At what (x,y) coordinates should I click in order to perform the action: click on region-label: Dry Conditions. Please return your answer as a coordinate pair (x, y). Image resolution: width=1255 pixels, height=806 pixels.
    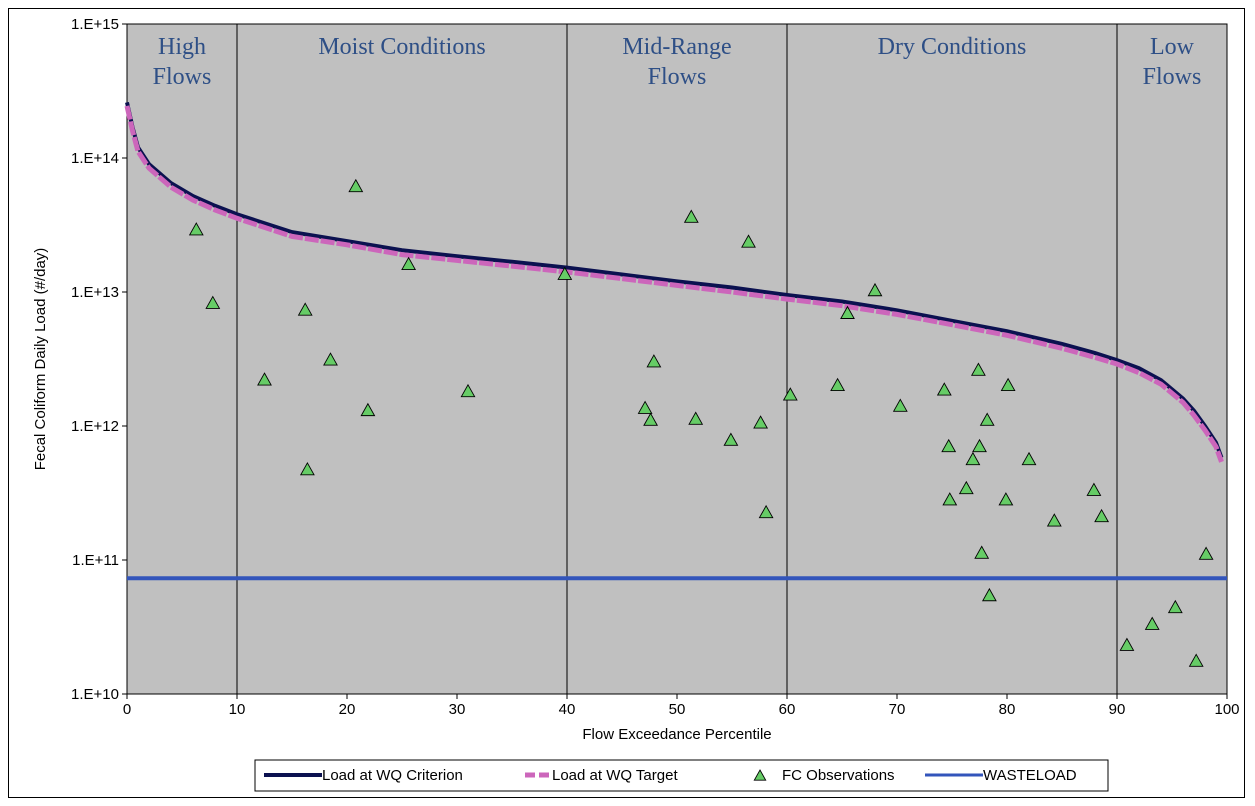
    Looking at the image, I should click on (952, 47).